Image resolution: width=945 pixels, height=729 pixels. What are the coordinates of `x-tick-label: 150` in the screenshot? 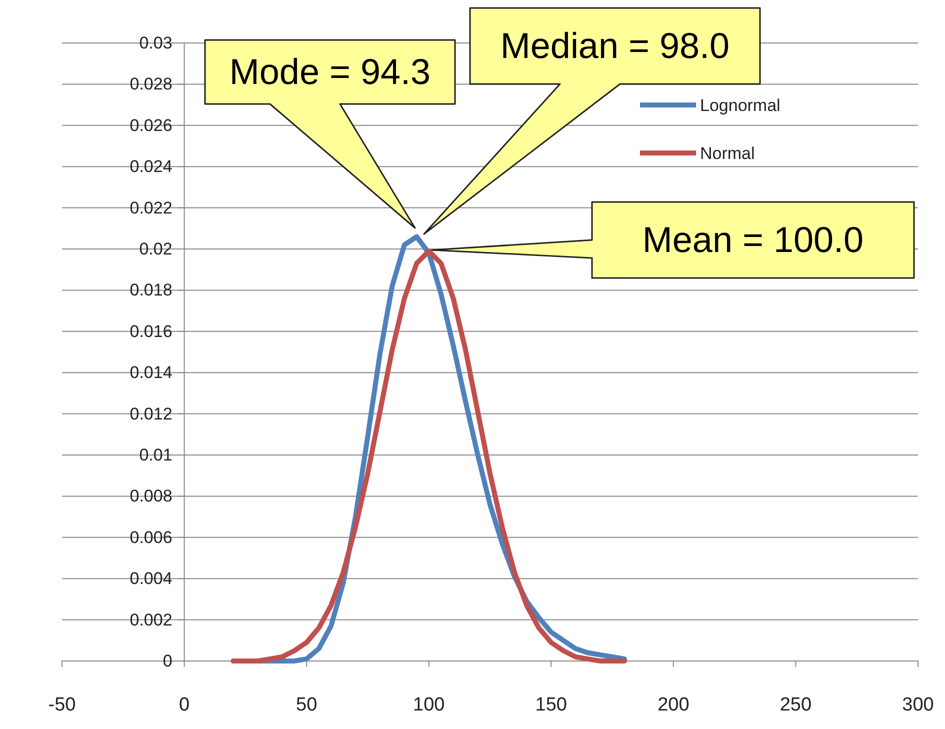 It's located at (551, 705).